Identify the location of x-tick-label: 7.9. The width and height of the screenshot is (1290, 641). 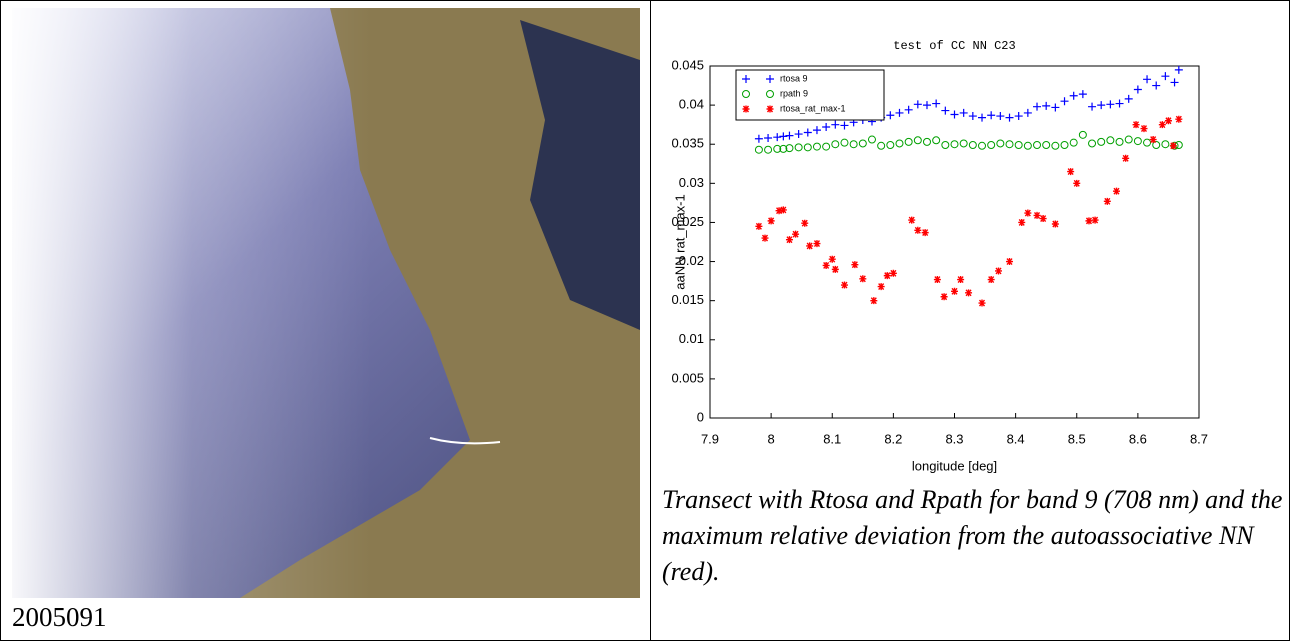
(710, 438).